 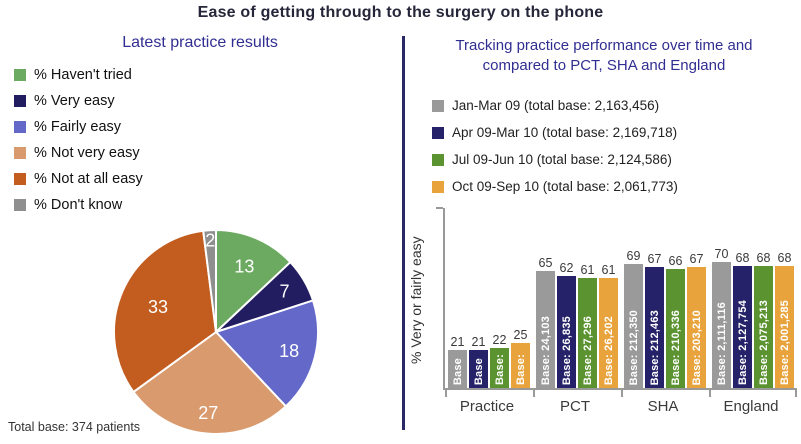 What do you see at coordinates (742, 342) in the screenshot?
I see `bar-base-label: Base: 2,127,754` at bounding box center [742, 342].